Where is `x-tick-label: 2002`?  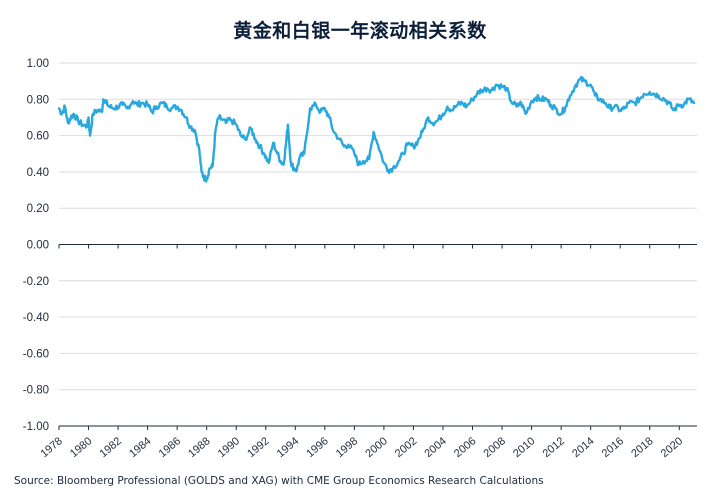 x-tick-label: 2002 is located at coordinates (406, 447).